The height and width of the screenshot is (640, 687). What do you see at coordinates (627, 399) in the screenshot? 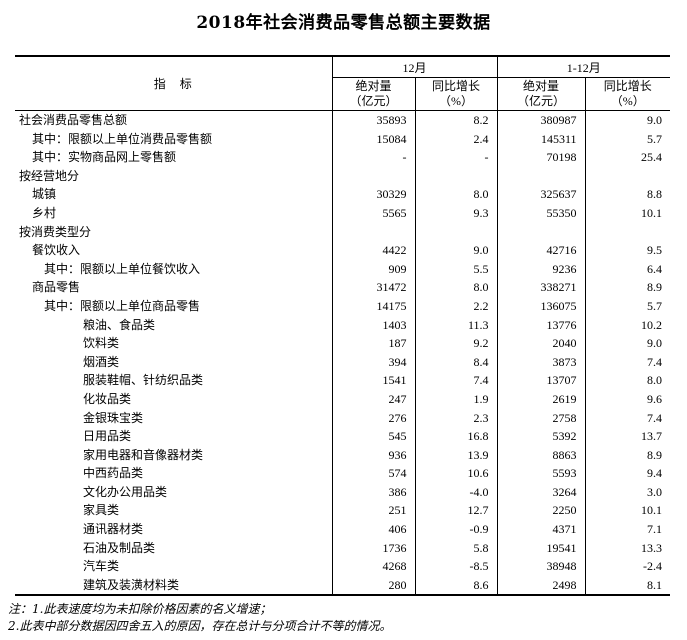
I see `value-cell: 9.6` at bounding box center [627, 399].